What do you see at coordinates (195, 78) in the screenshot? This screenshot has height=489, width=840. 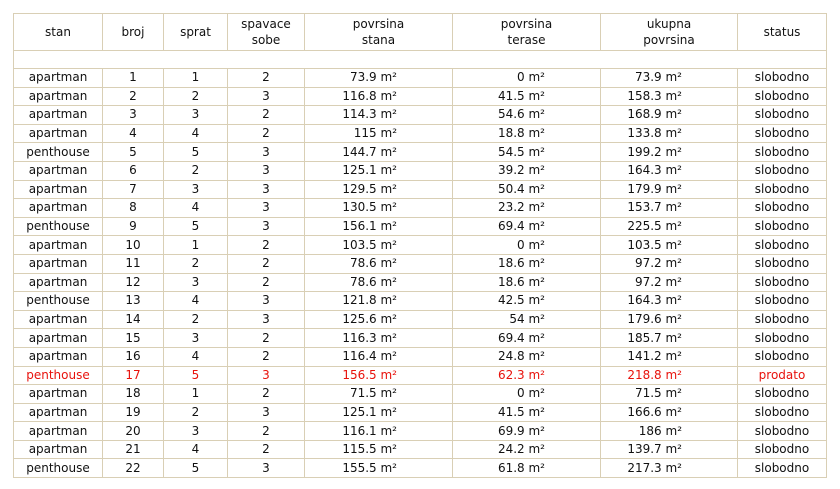 I see `cell-sprat: 1` at bounding box center [195, 78].